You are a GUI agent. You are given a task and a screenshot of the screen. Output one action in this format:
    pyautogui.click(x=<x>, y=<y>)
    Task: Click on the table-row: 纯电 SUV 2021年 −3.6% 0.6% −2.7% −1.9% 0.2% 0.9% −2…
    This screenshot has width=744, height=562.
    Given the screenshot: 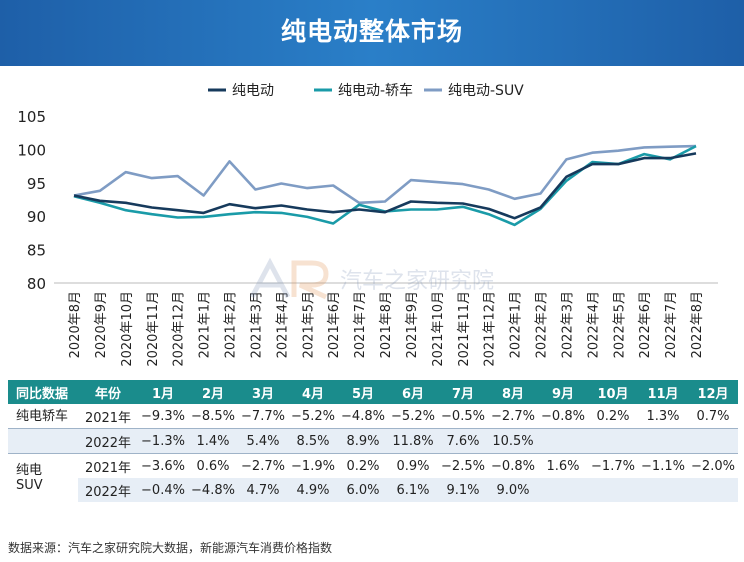 What is the action you would take?
    pyautogui.click(x=373, y=477)
    